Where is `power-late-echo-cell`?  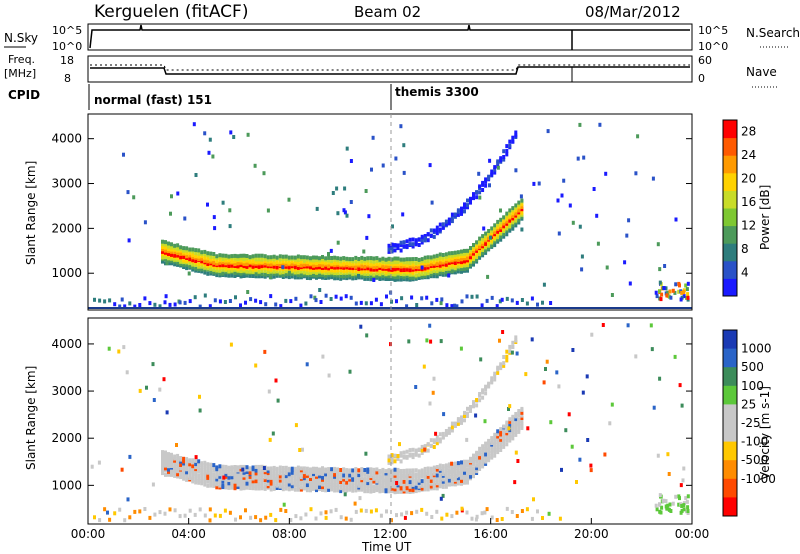 power-late-echo-cell is located at coordinates (666, 288).